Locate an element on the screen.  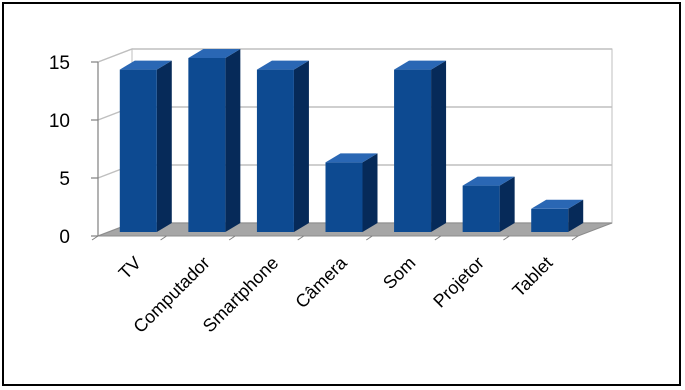
y-tick-labels: 0 5 10 15 is located at coordinates (59, 150).